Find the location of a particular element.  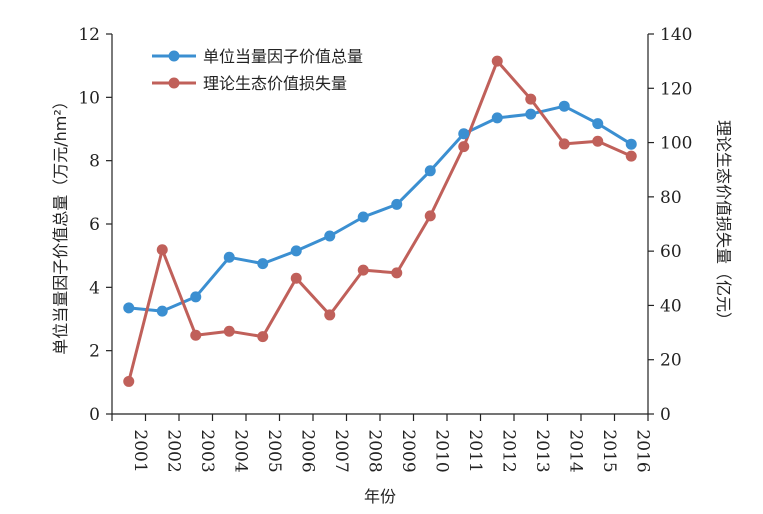

left-y-tick-label: 8 is located at coordinates (94, 162).